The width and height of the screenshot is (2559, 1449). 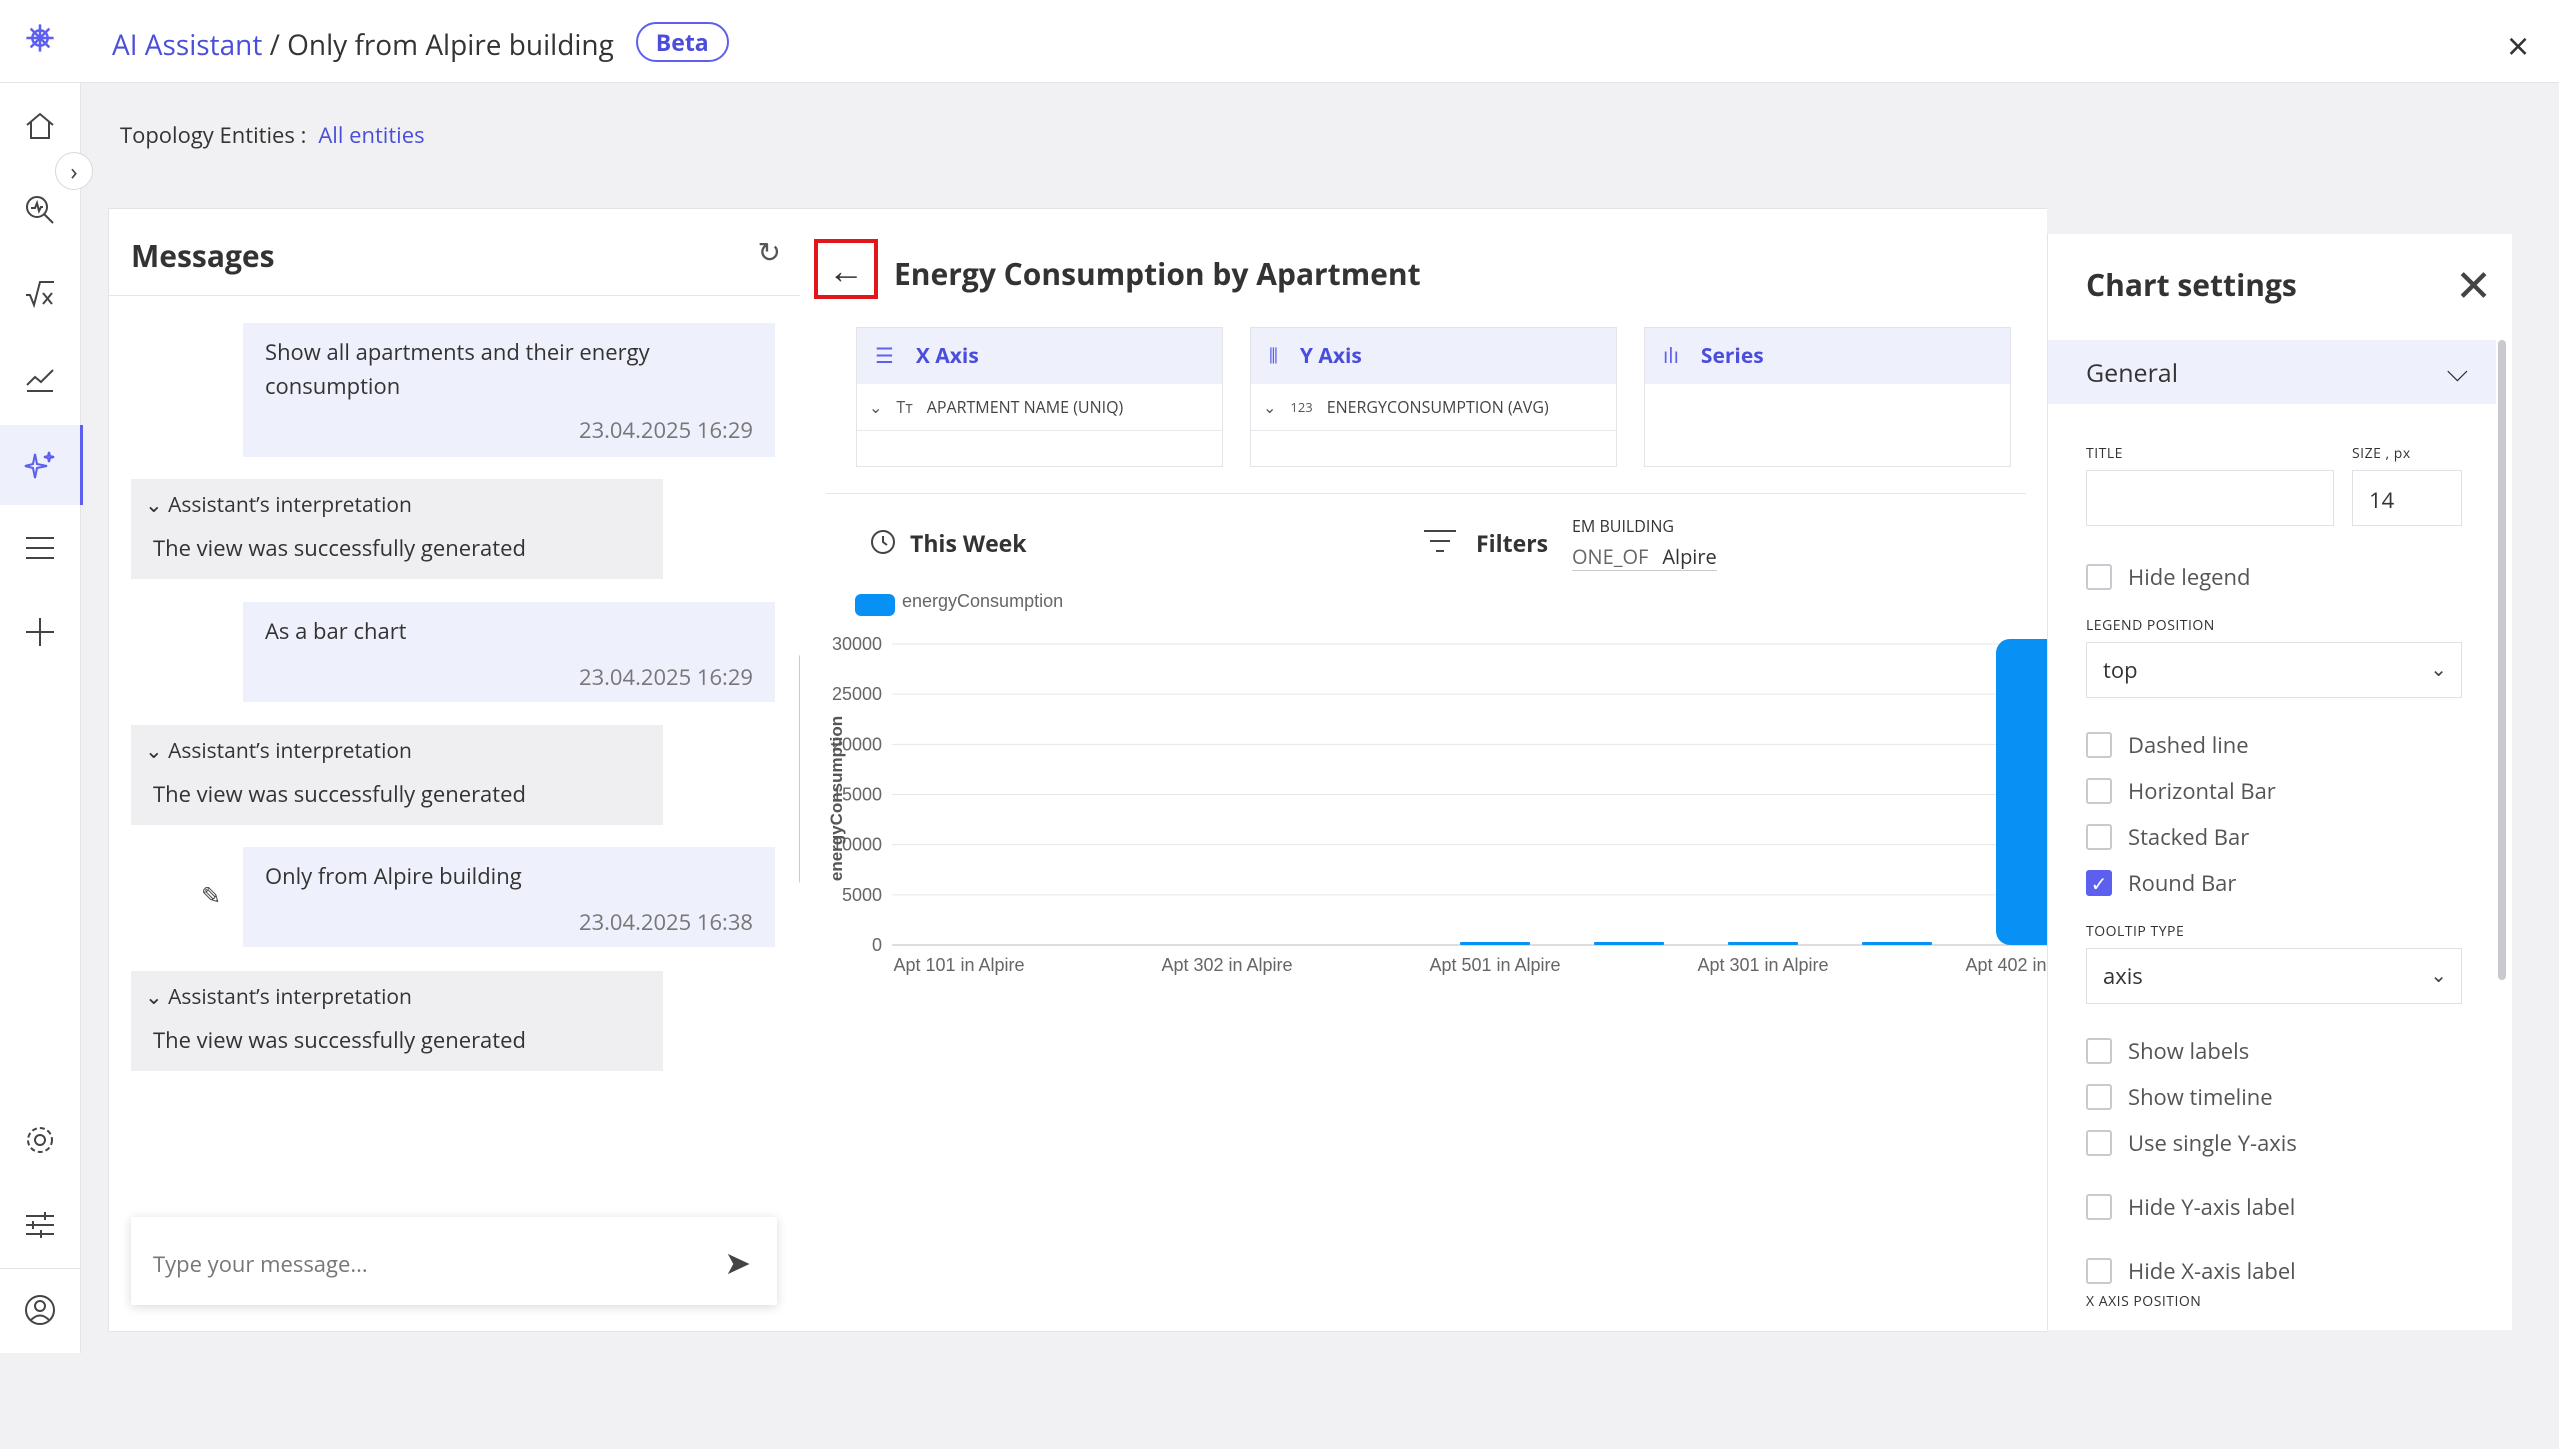 I want to click on rail-divider, so click(x=40, y=82).